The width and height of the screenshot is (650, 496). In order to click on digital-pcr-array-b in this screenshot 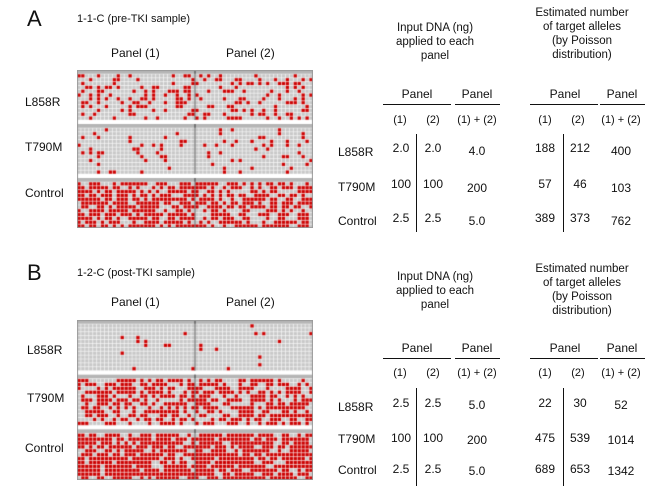, I will do `click(195, 400)`.